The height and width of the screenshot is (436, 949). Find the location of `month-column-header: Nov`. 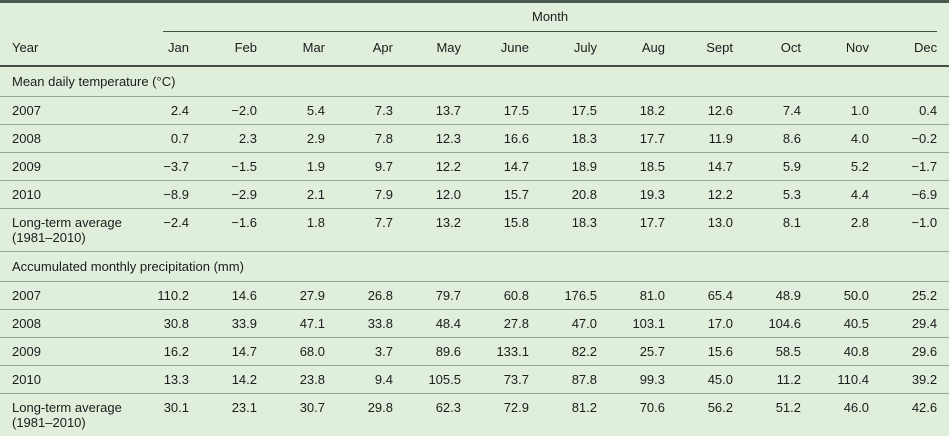

month-column-header: Nov is located at coordinates (847, 49).